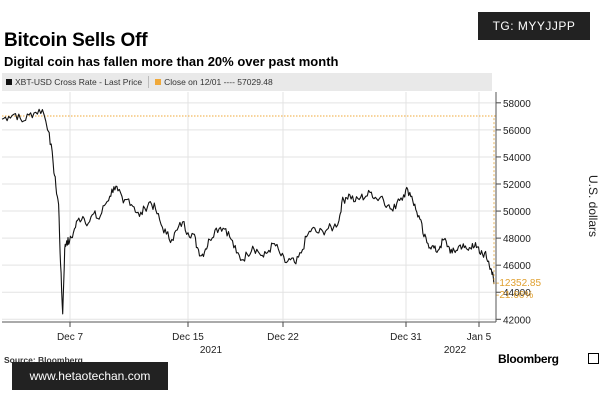 Image resolution: width=600 pixels, height=400 pixels. Describe the element at coordinates (283, 337) in the screenshot. I see `x-tick-label: Dec 22` at that location.